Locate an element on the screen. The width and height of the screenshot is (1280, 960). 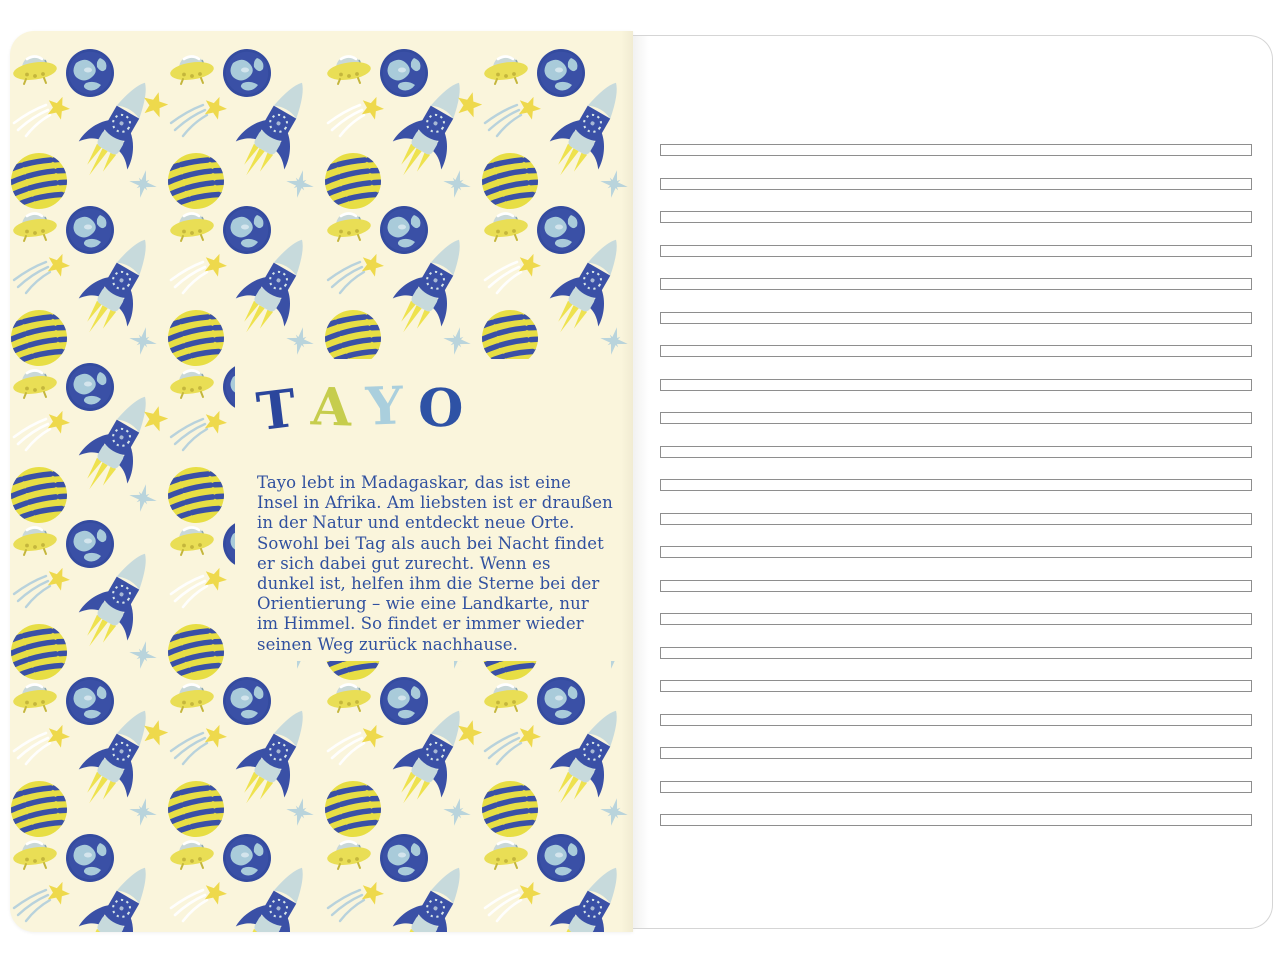
title-letter: T is located at coordinates (276, 410).